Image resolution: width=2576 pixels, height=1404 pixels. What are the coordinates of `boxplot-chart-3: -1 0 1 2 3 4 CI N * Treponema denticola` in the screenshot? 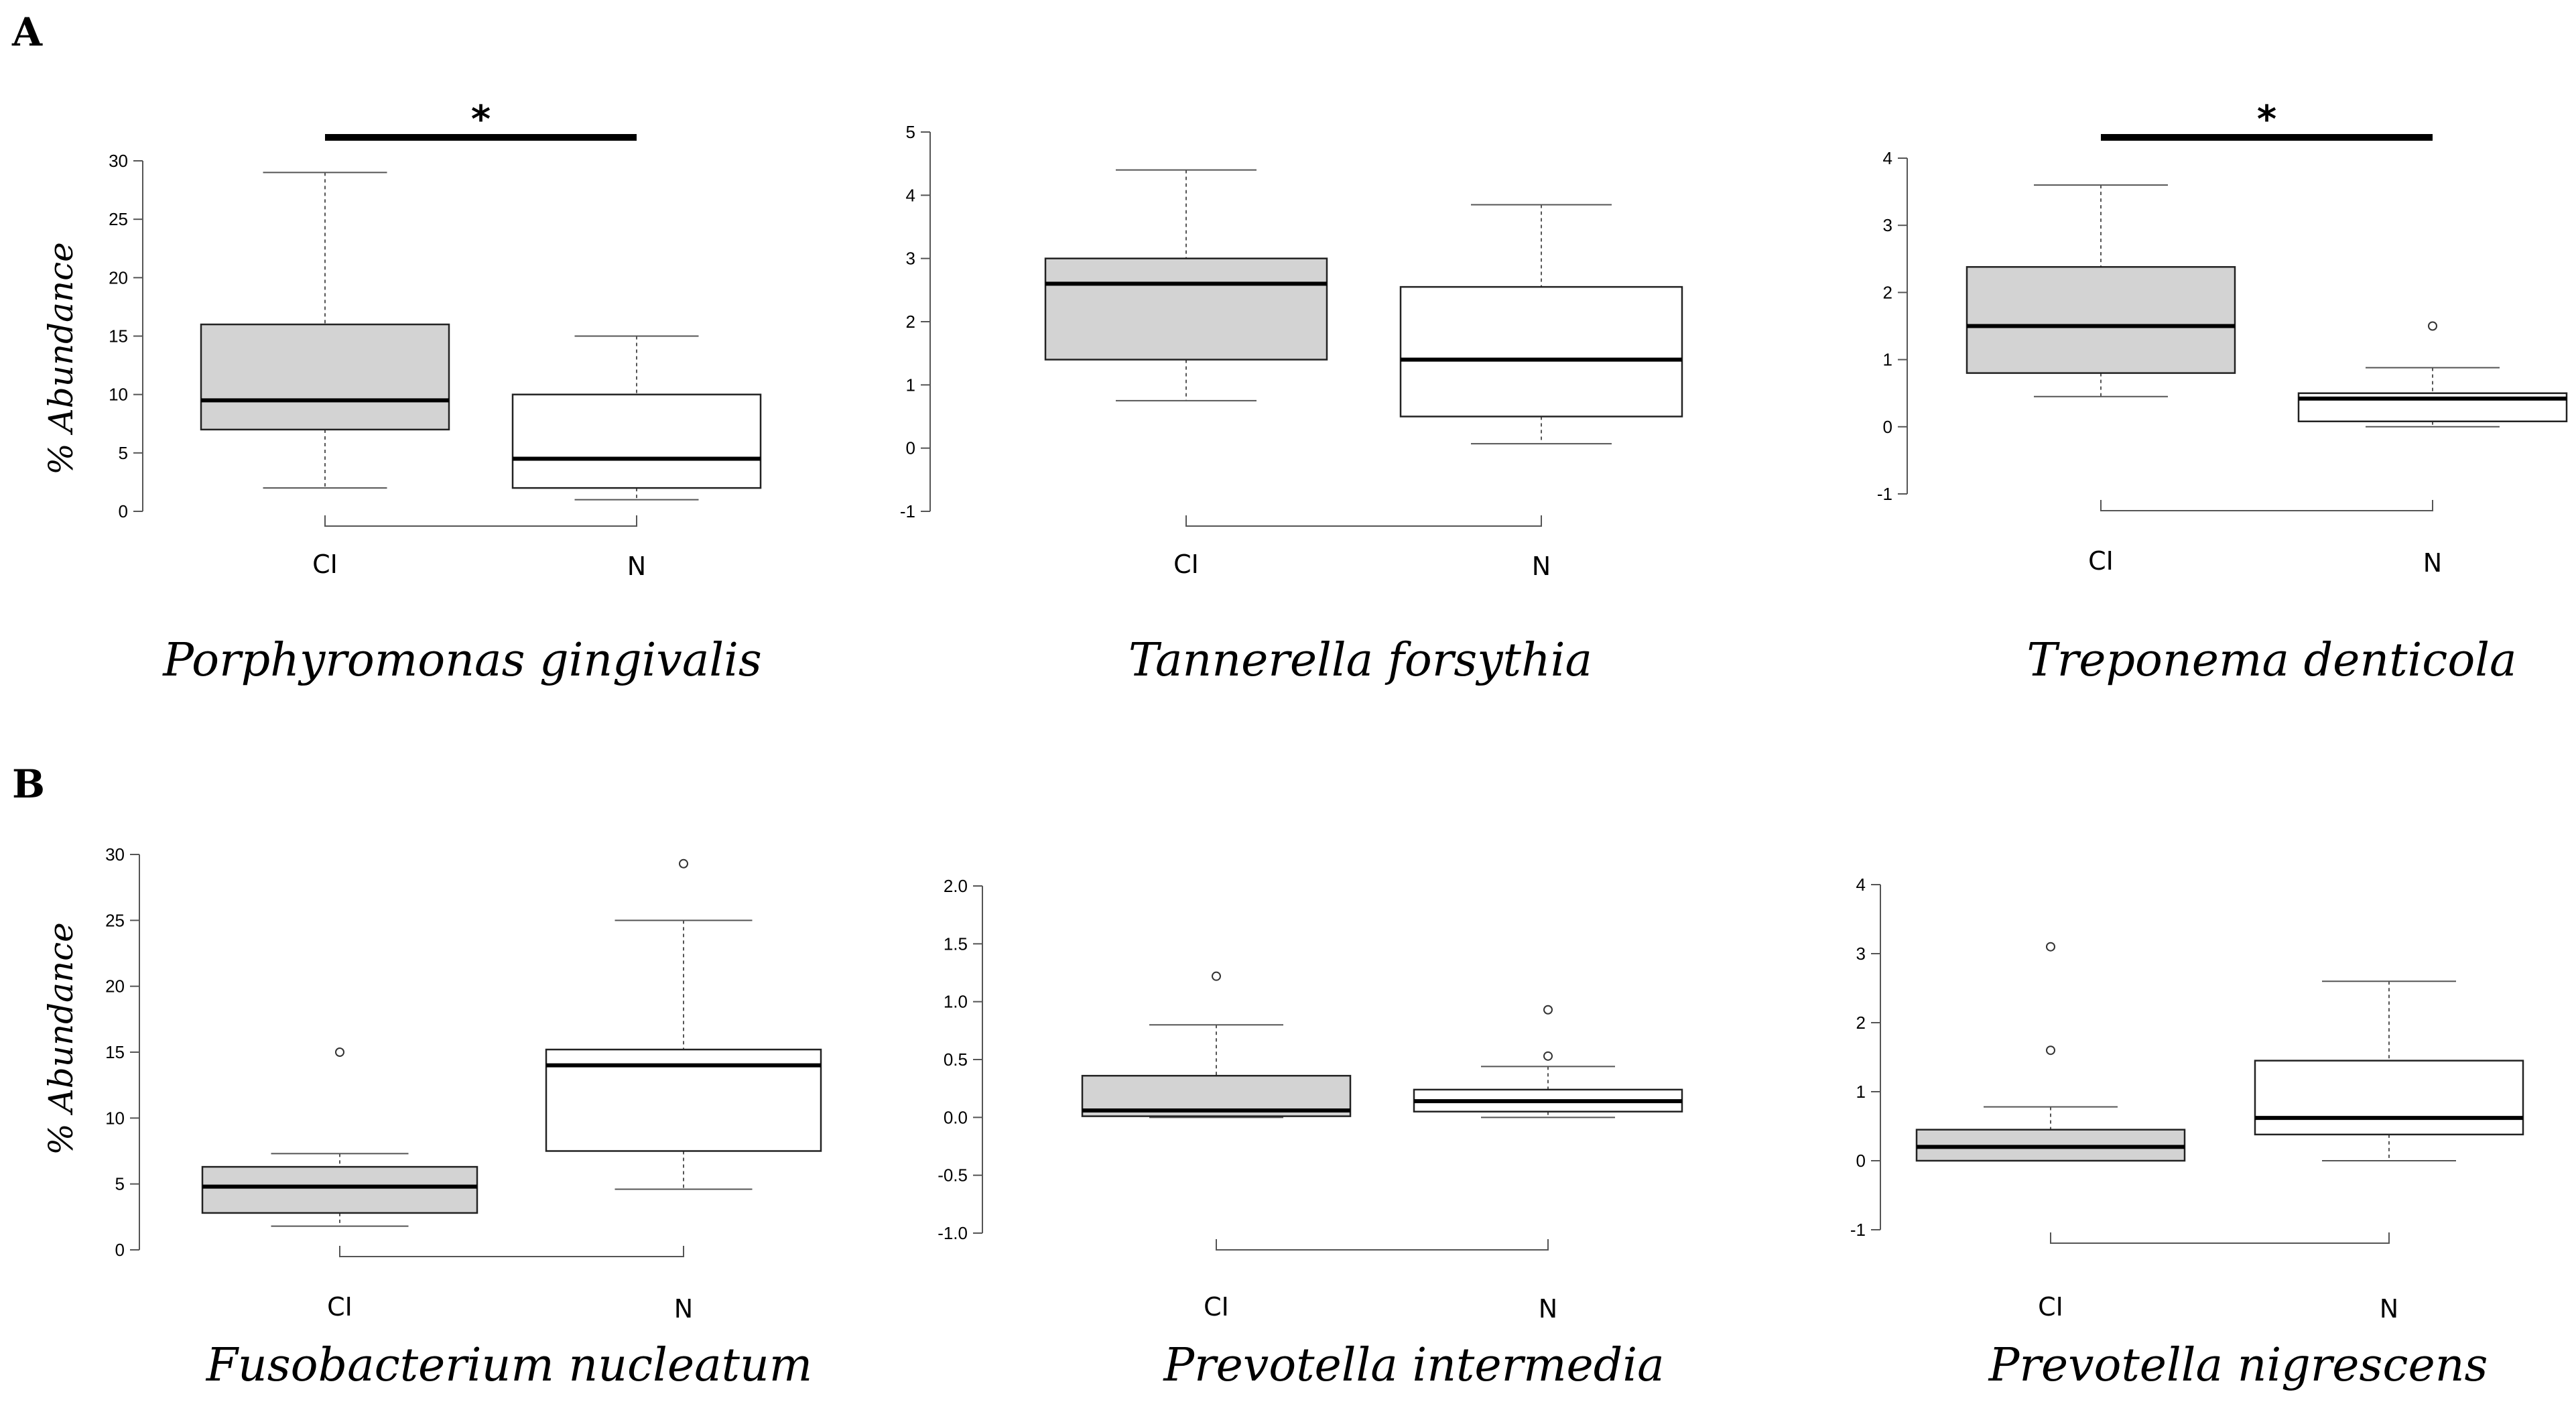 It's located at (2222, 392).